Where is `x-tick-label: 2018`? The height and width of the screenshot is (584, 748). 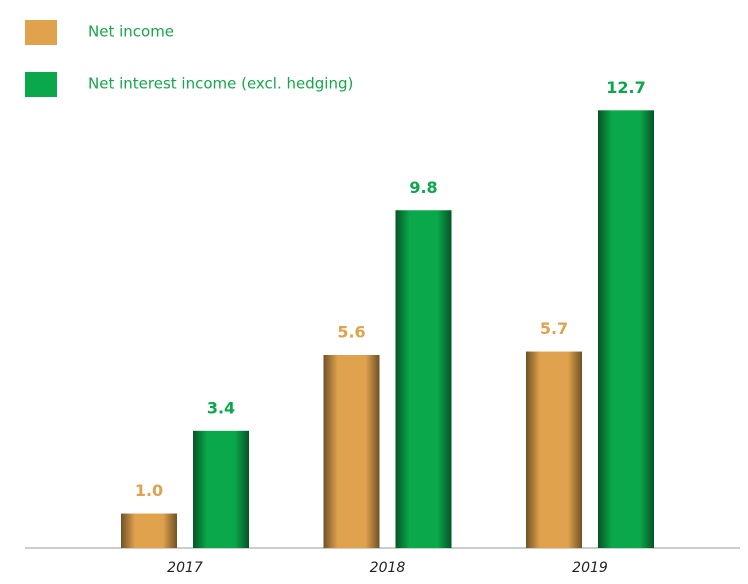 x-tick-label: 2018 is located at coordinates (388, 568).